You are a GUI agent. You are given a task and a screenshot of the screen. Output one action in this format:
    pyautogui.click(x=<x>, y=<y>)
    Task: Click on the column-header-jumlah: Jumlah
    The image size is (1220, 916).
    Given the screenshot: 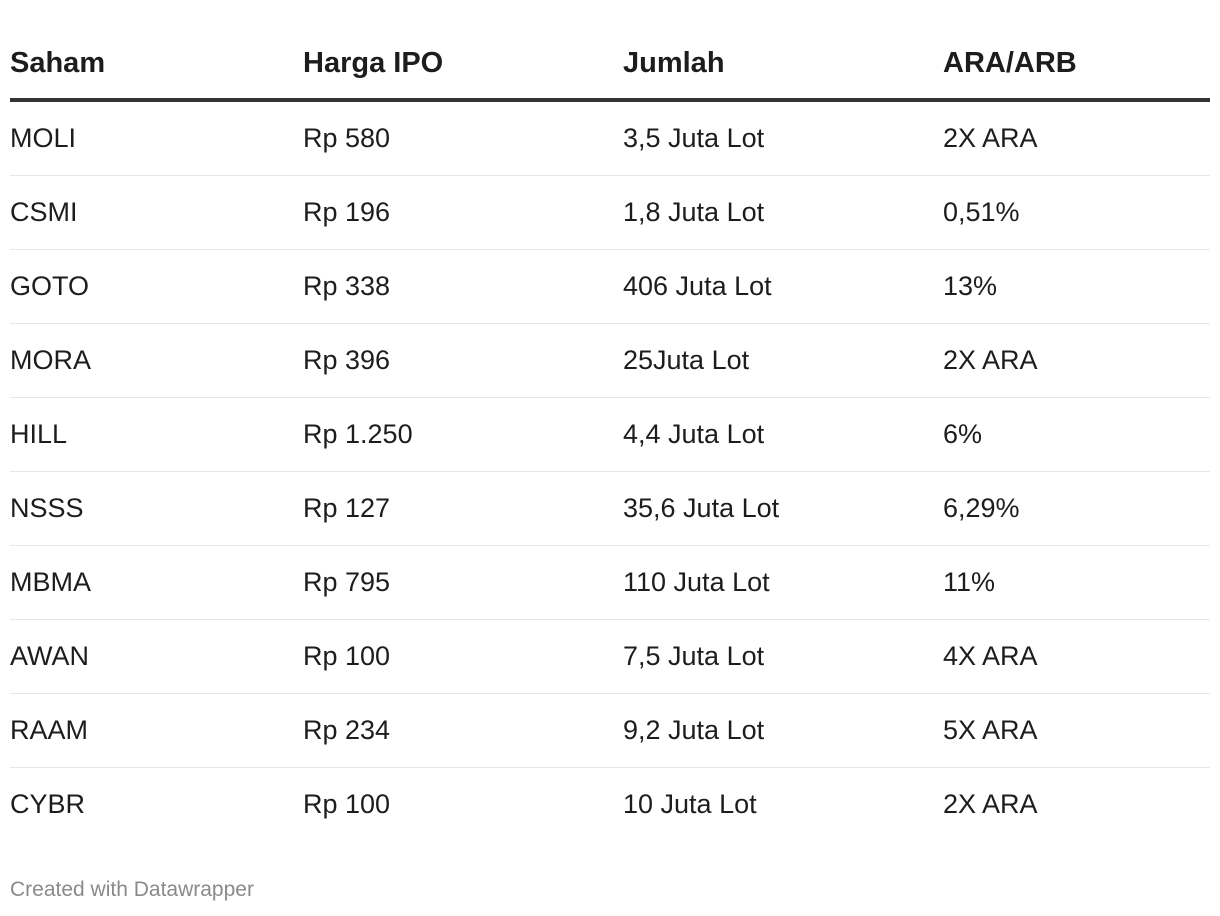 What is the action you would take?
    pyautogui.click(x=783, y=65)
    